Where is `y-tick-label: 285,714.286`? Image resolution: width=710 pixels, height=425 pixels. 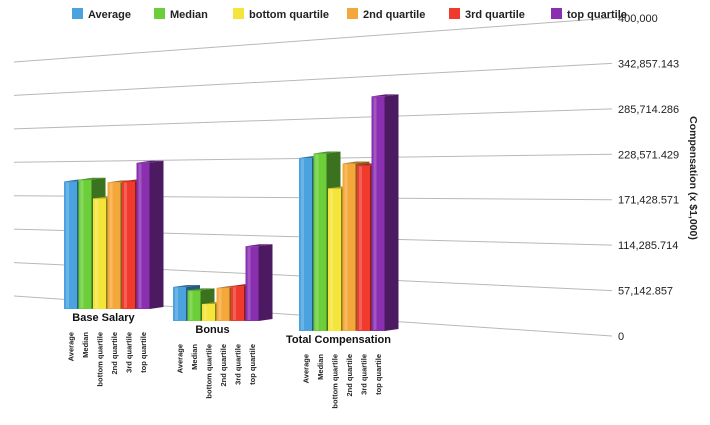 y-tick-label: 285,714.286 is located at coordinates (648, 110).